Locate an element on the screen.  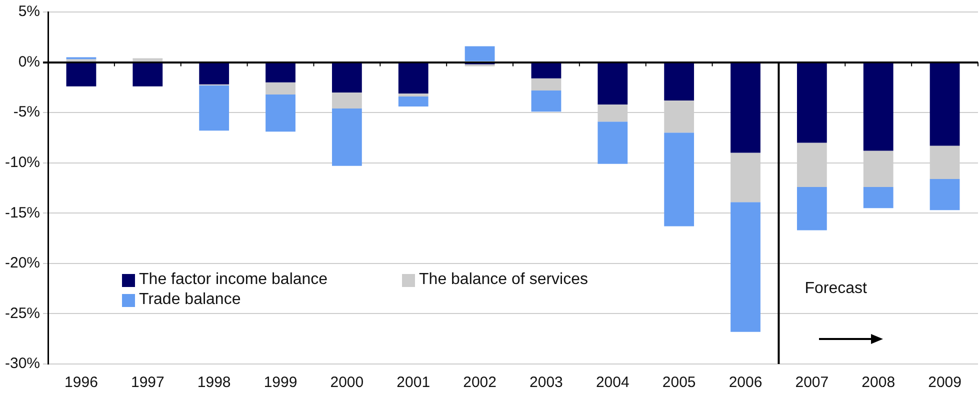
y-tick-label: 0% is located at coordinates (29, 61).